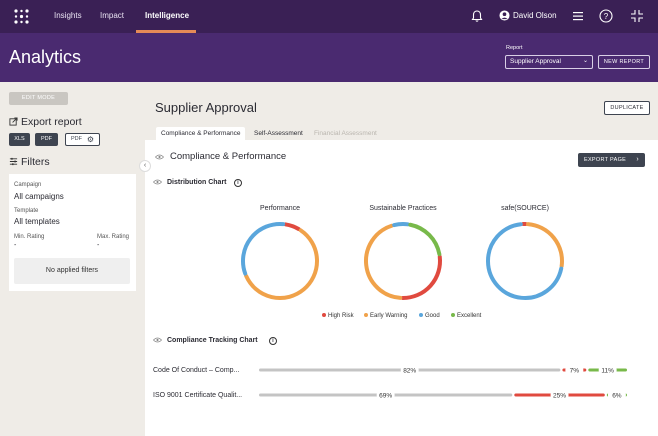 This screenshot has height=436, width=658. I want to click on export-icon, so click(13, 121).